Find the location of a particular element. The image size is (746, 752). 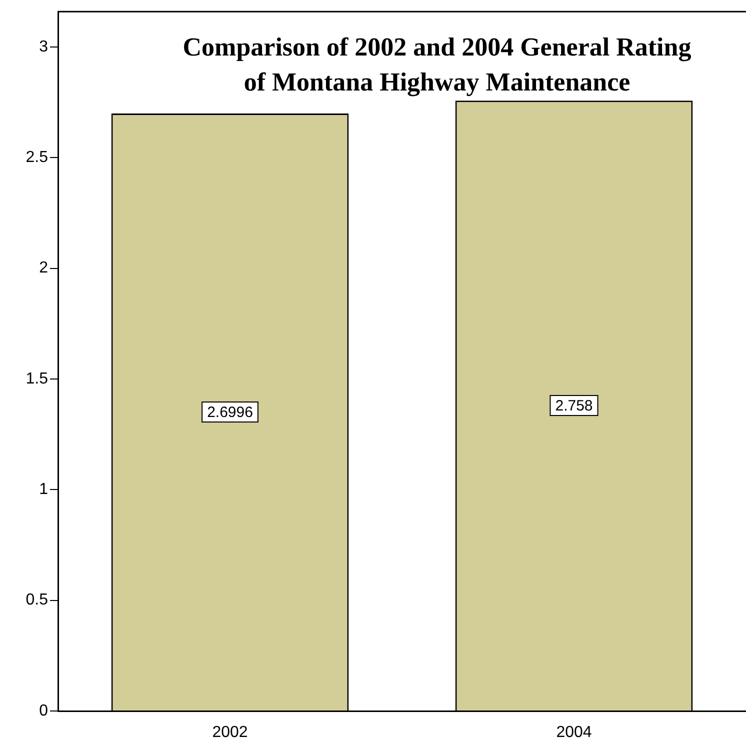

x-tick-label: 2002 is located at coordinates (230, 733).